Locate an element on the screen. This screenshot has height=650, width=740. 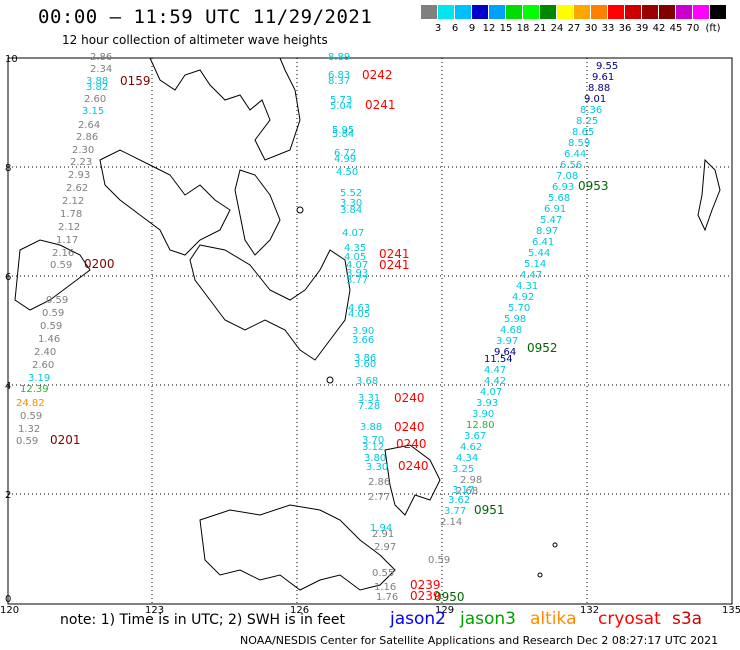
swh-label: 2.93 is located at coordinates (79, 175).